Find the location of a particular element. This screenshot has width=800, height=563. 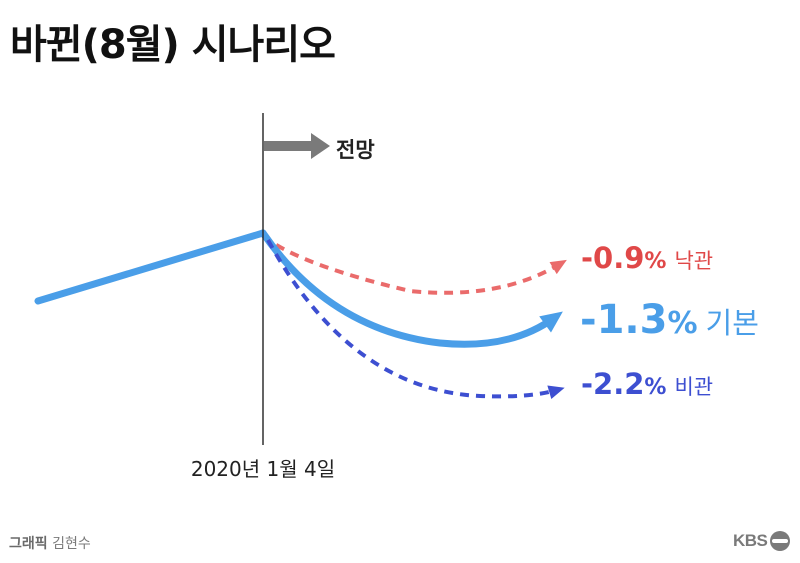

label-base-unit: % is located at coordinates (682, 323).